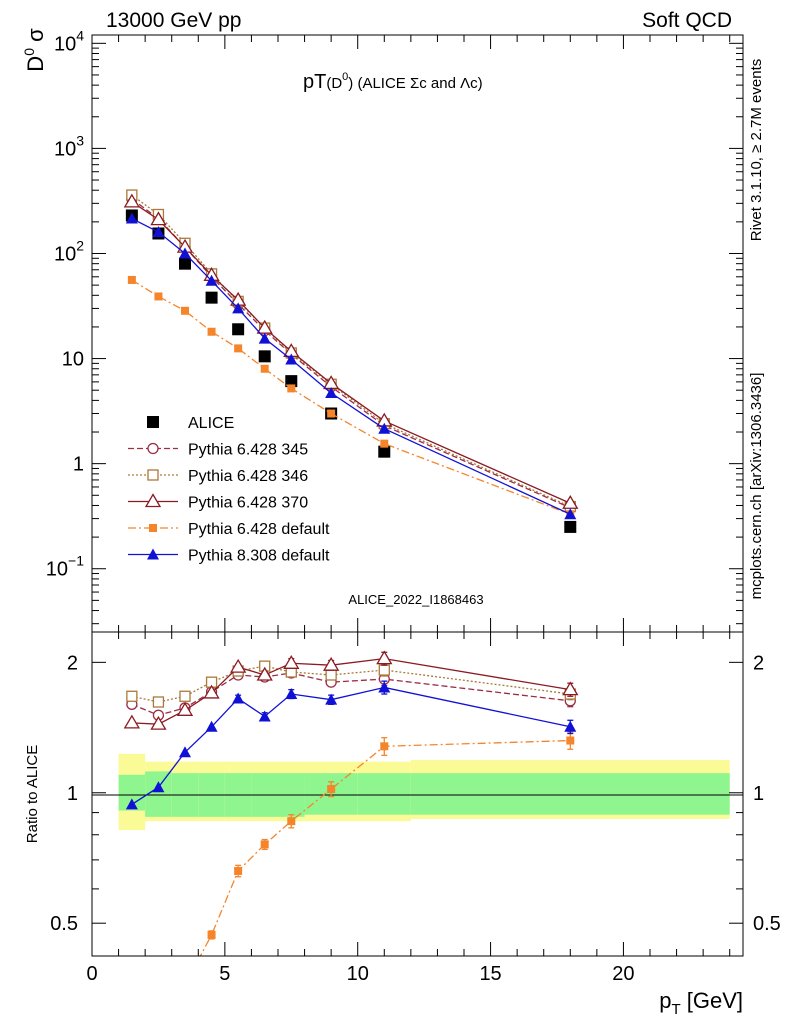  I want to click on legend-marker-alice, so click(153, 422).